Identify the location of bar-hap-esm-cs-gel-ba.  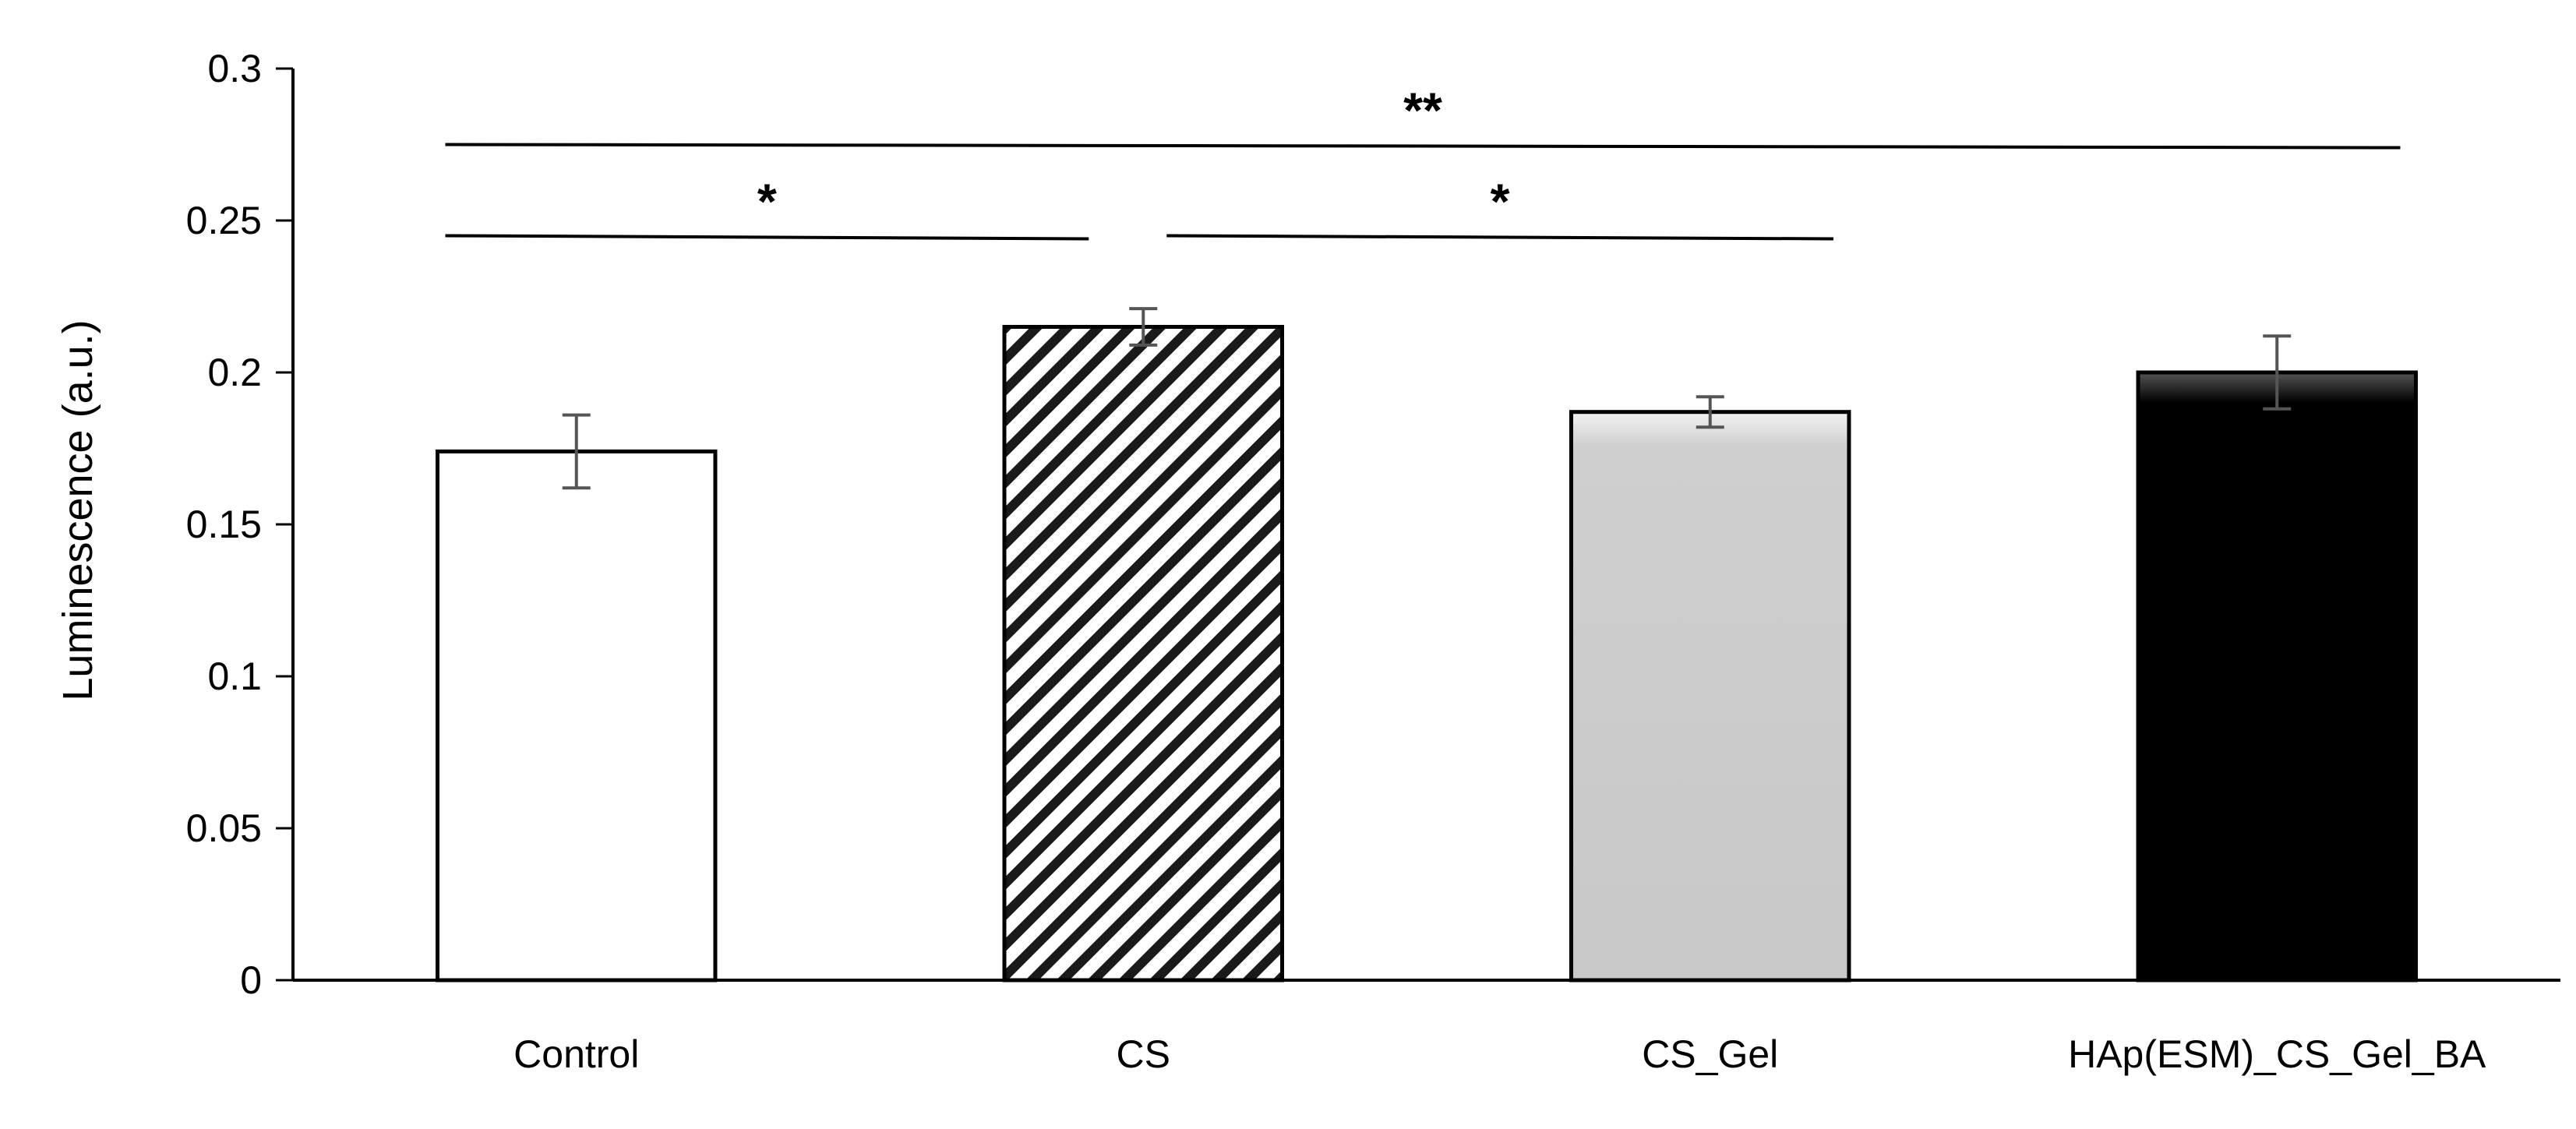
(2277, 676).